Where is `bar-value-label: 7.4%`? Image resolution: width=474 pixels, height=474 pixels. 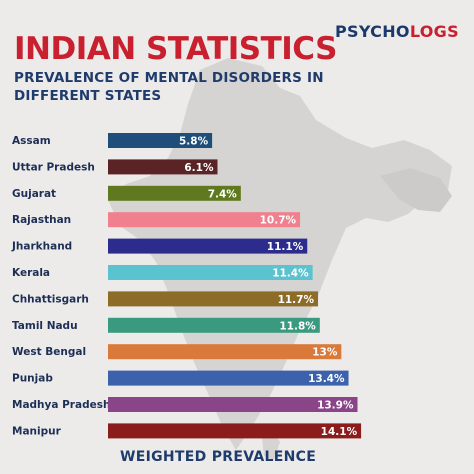 bar-value-label: 7.4% is located at coordinates (223, 194).